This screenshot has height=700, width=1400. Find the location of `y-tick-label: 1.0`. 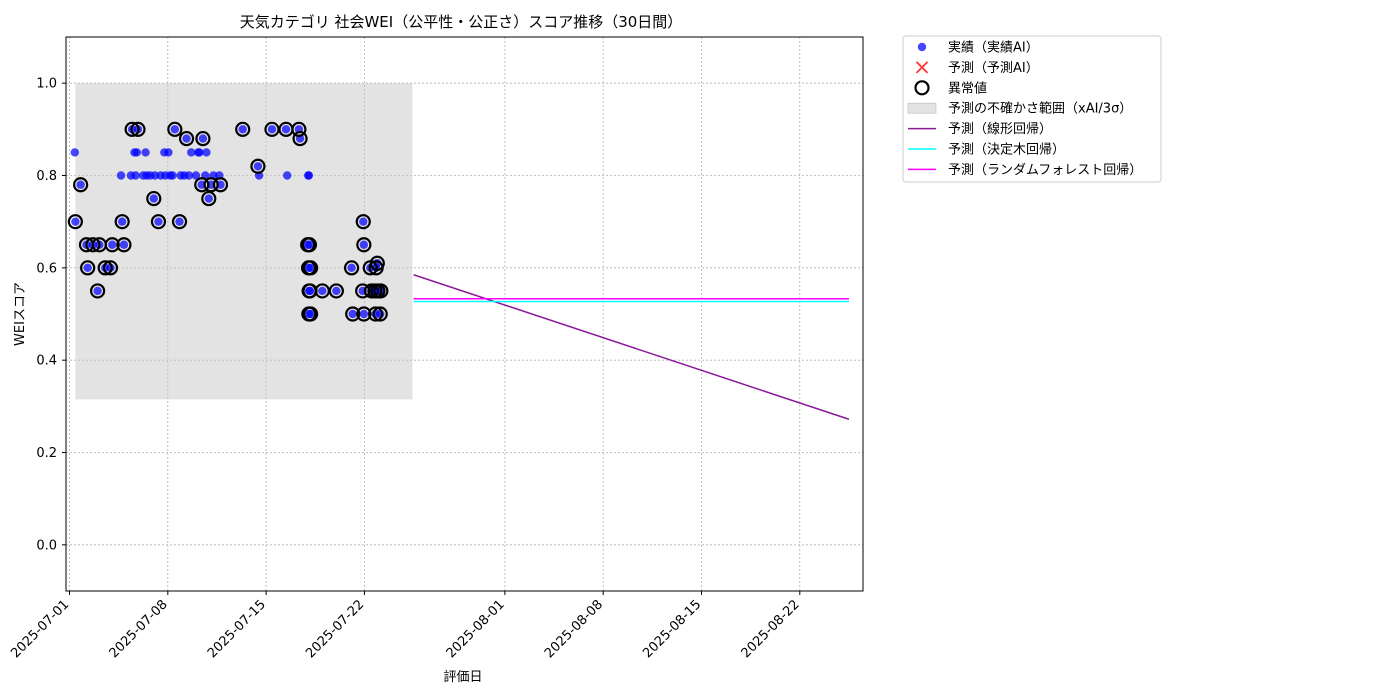

y-tick-label: 1.0 is located at coordinates (46, 84).